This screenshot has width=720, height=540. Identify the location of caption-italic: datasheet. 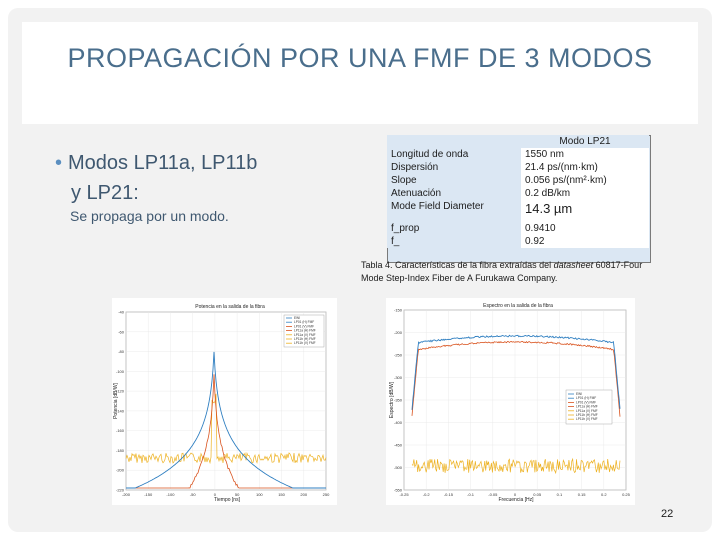
(573, 265).